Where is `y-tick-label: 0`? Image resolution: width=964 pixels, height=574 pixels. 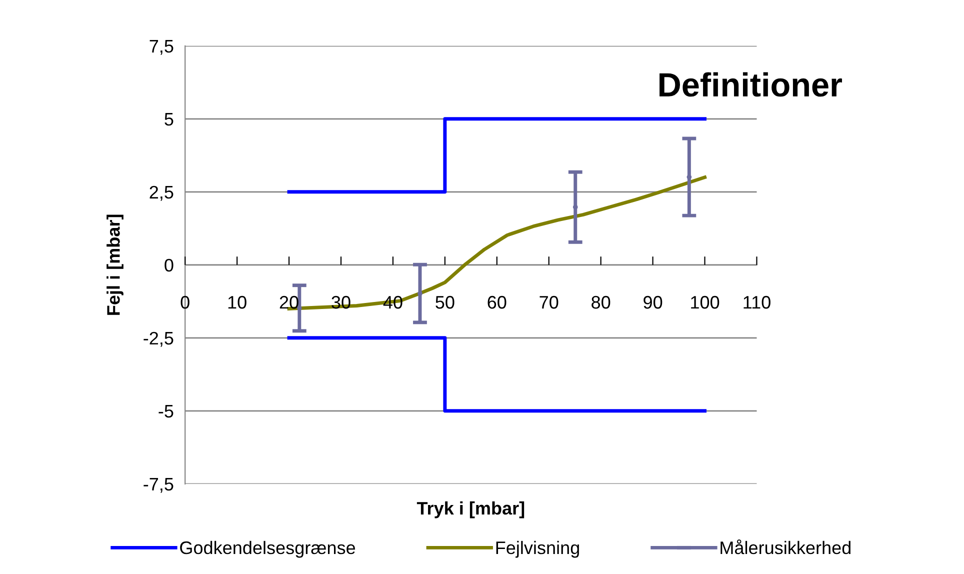
y-tick-label: 0 is located at coordinates (169, 265).